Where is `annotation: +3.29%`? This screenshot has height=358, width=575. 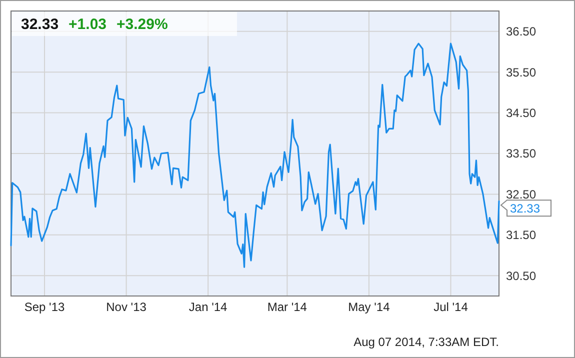
annotation: +3.29% is located at coordinates (142, 24).